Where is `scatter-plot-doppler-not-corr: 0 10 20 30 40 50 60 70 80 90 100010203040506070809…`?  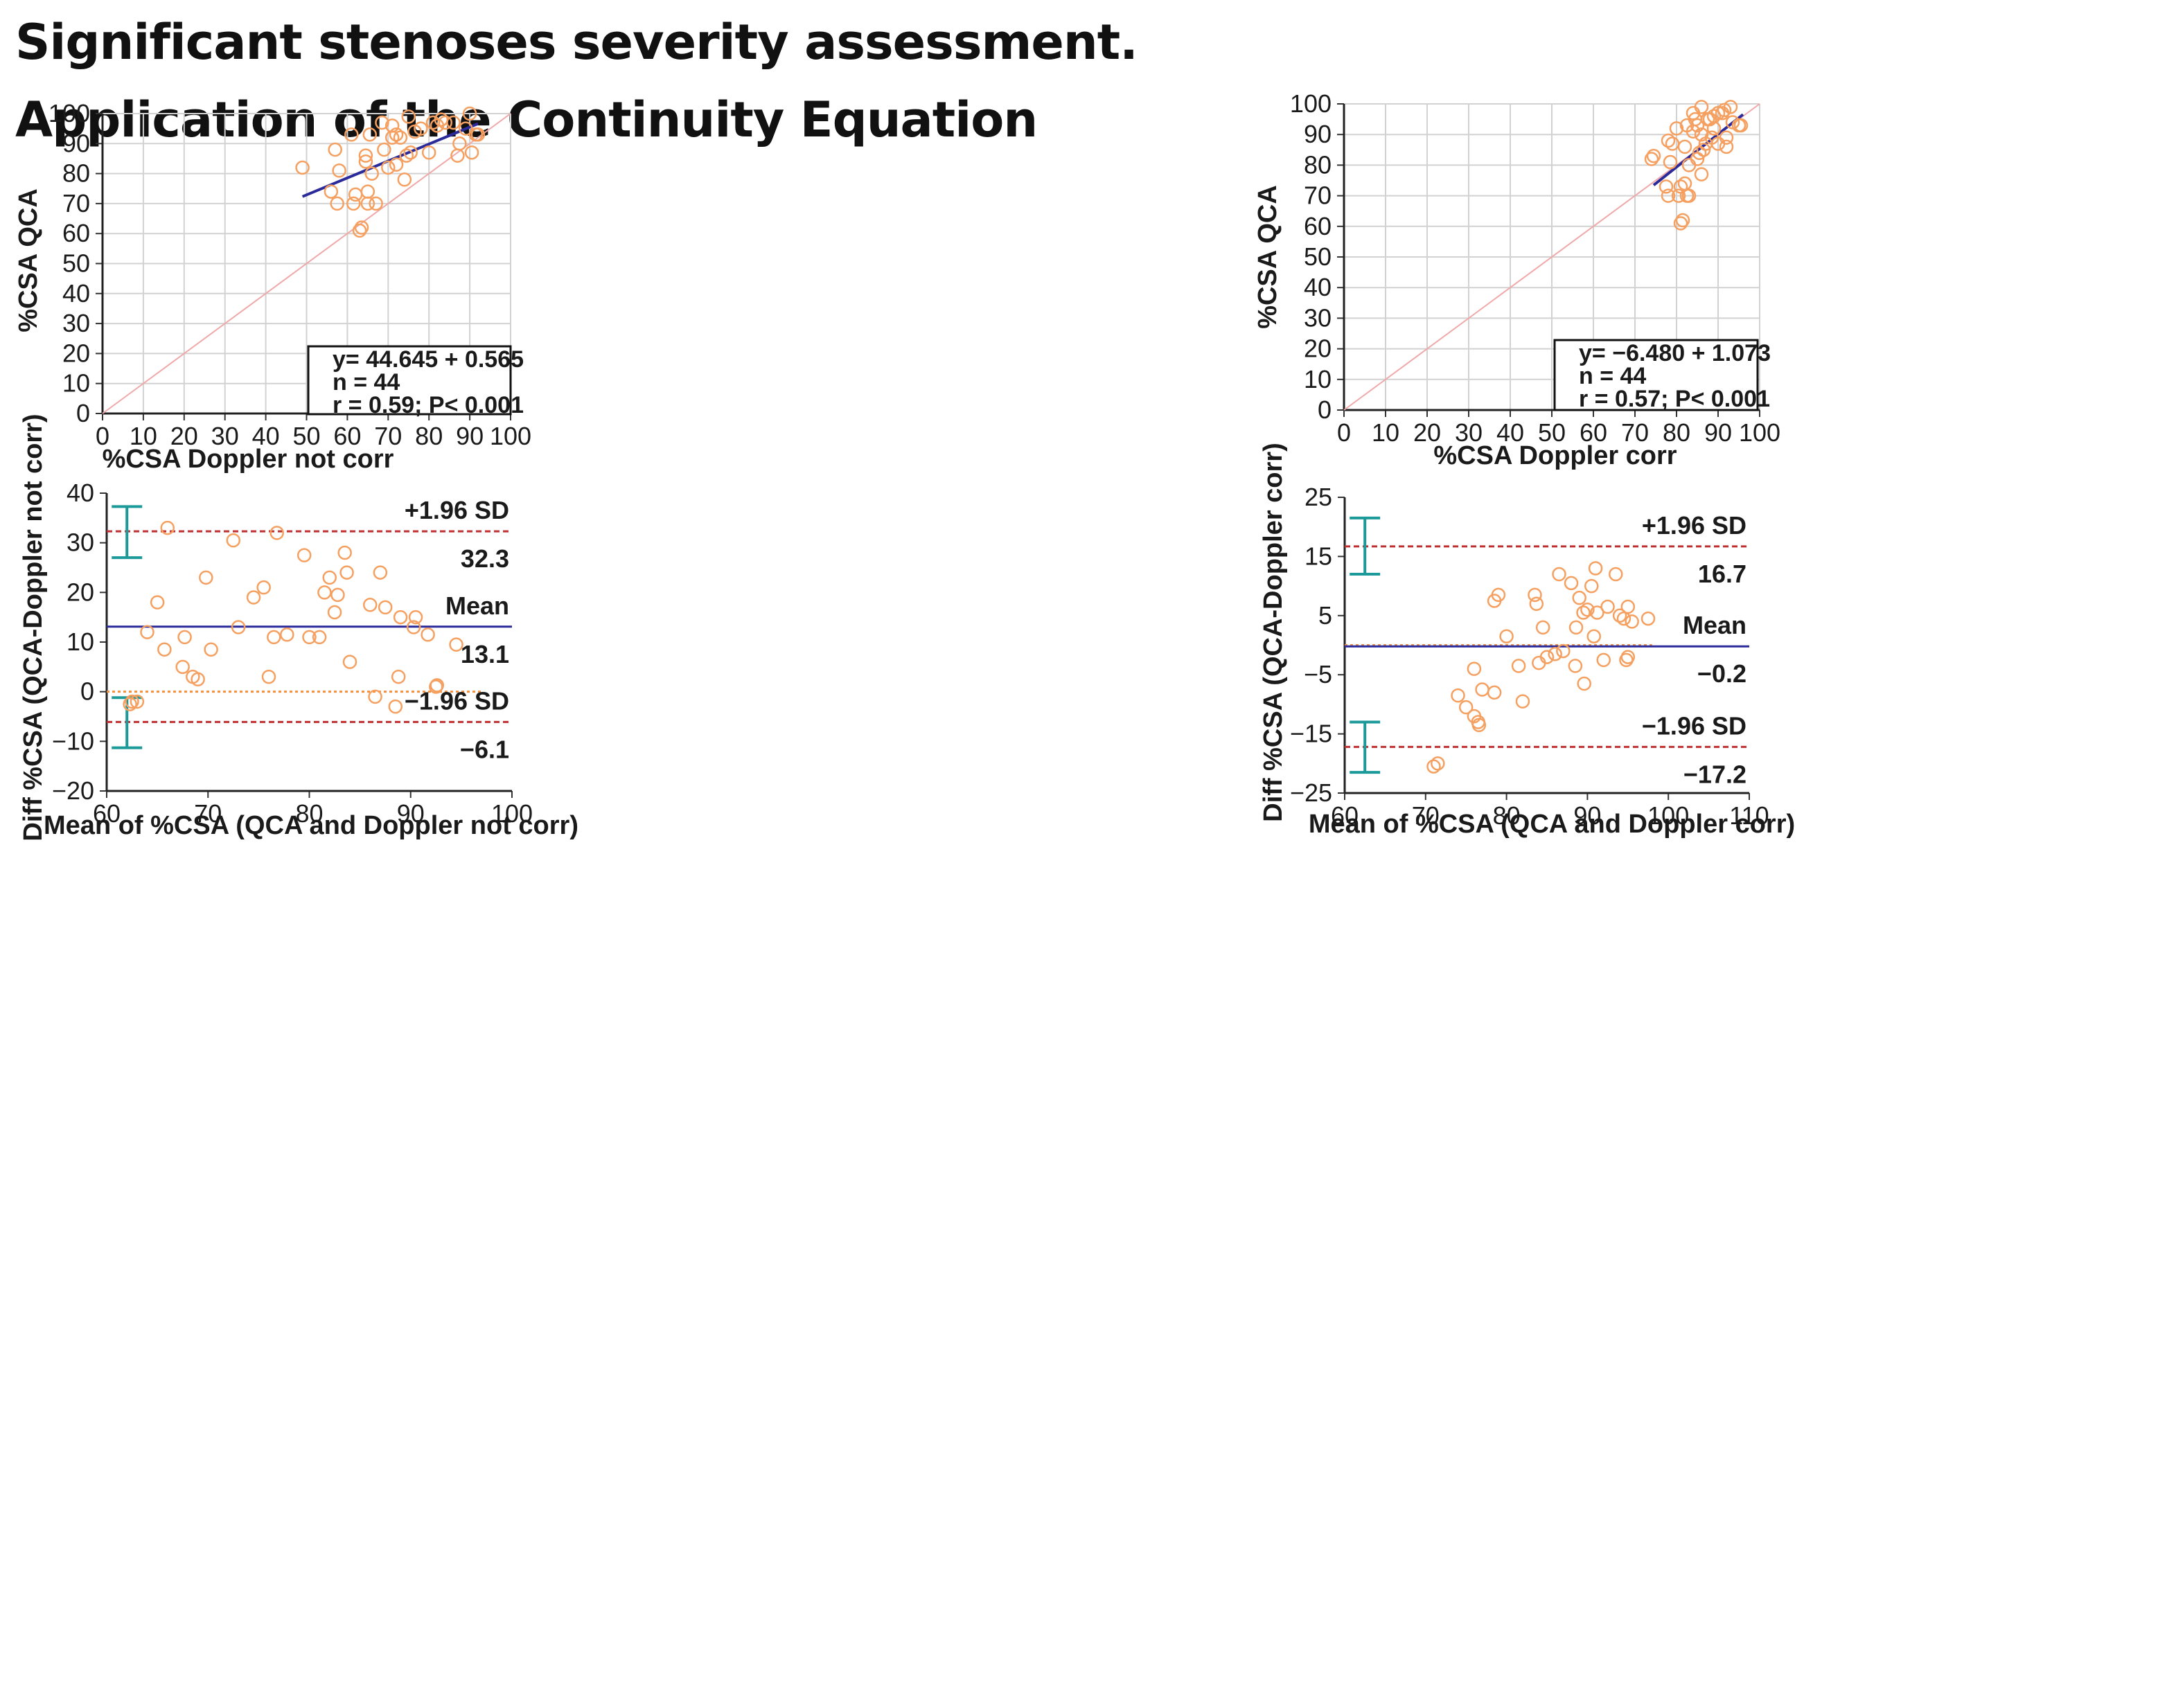
scatter-plot-doppler-not-corr: 0 10 20 30 40 50 60 70 80 90 100010203040506070809… is located at coordinates (272, 286).